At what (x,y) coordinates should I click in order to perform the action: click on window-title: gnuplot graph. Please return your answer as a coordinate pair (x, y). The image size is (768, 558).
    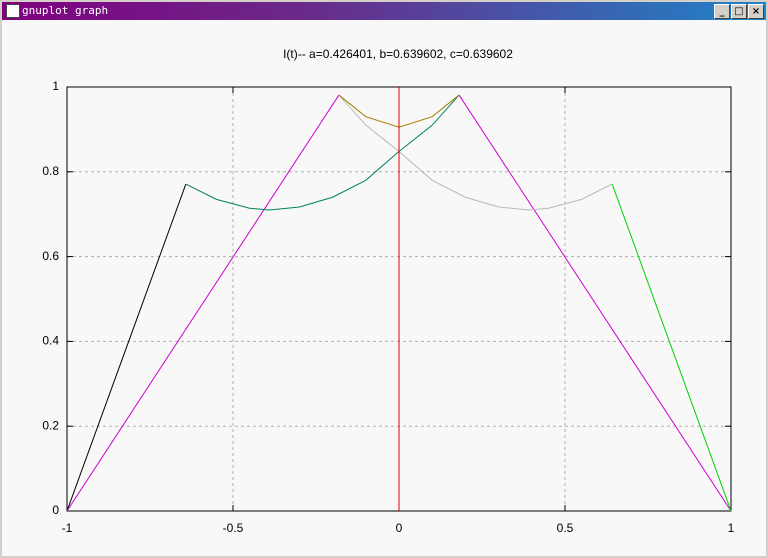
    Looking at the image, I should click on (65, 10).